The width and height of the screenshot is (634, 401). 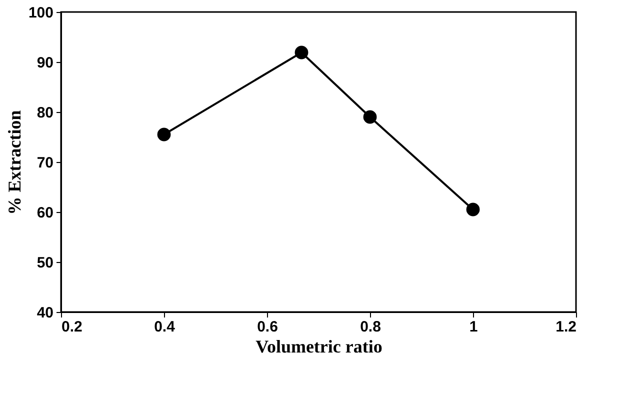 I want to click on y-axis-title: % Extraction, so click(x=14, y=162).